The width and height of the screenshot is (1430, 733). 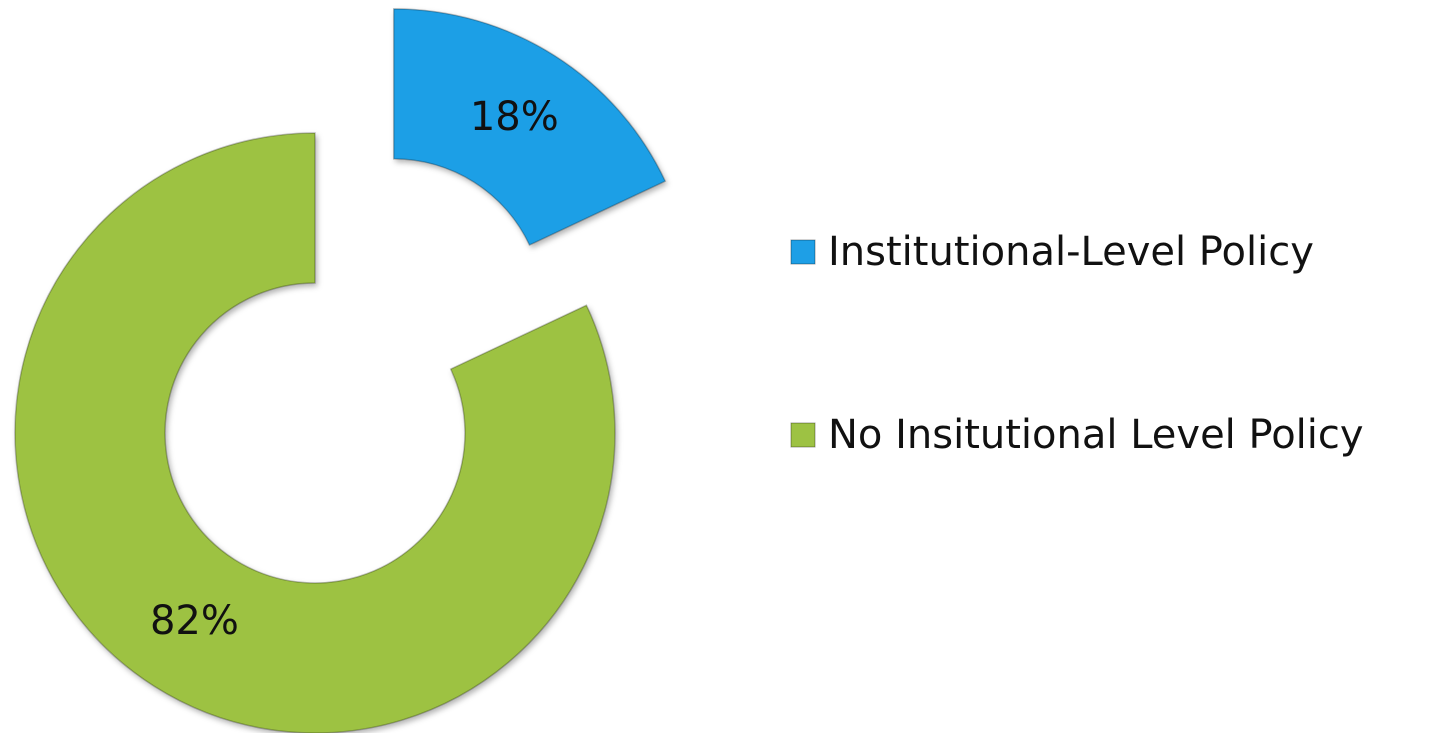 I want to click on legend-label: Institutional-Level Policy, so click(x=1071, y=252).